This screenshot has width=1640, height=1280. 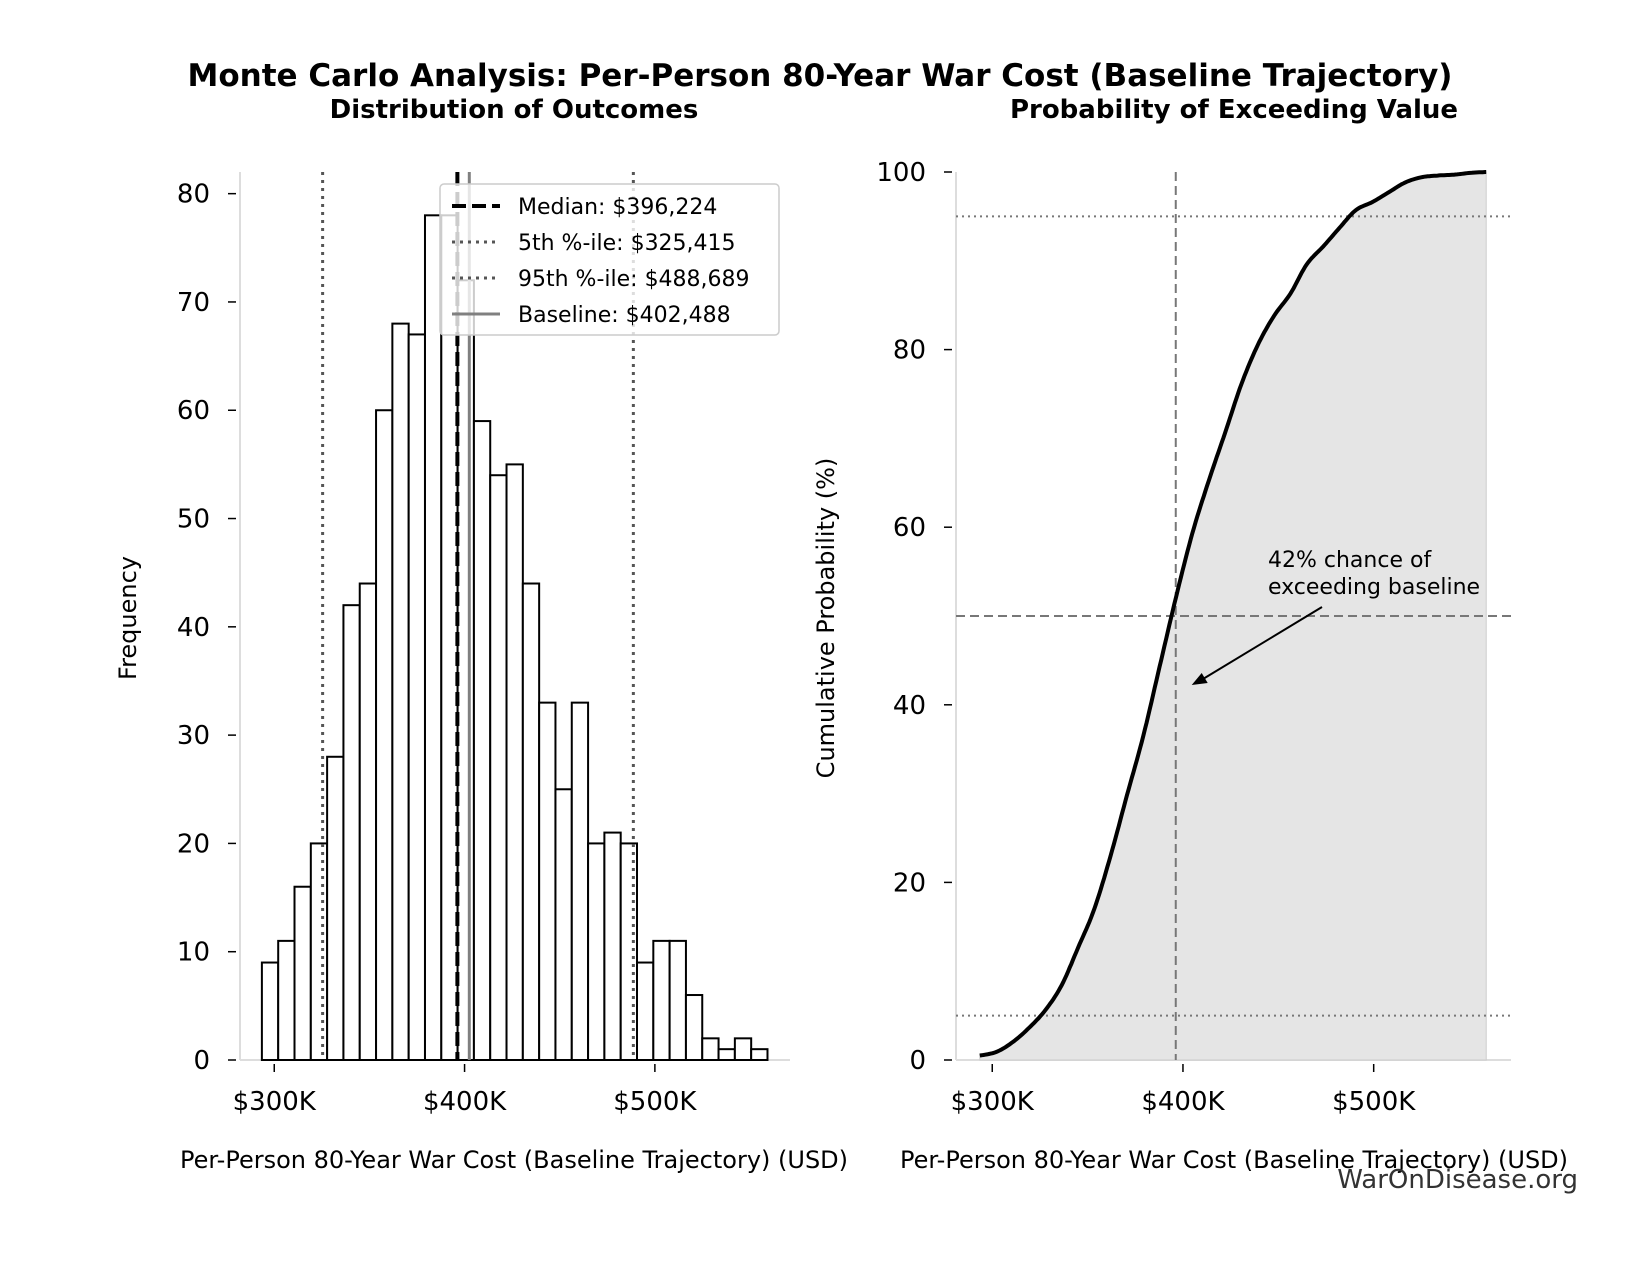 What do you see at coordinates (617, 207) in the screenshot?
I see `legend-label: Median: $396,224` at bounding box center [617, 207].